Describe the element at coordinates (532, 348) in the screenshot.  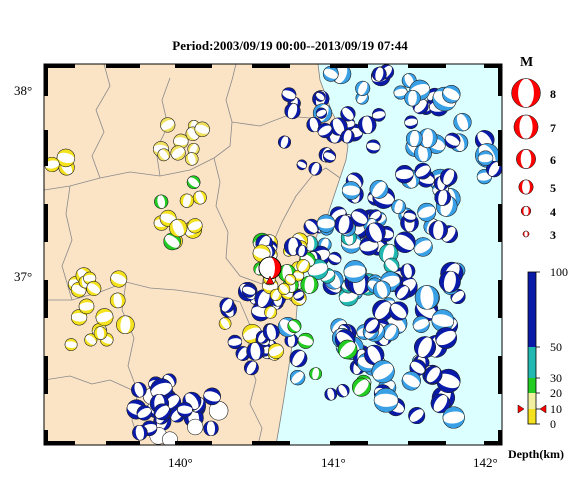
I see `depth-bar-frame` at that location.